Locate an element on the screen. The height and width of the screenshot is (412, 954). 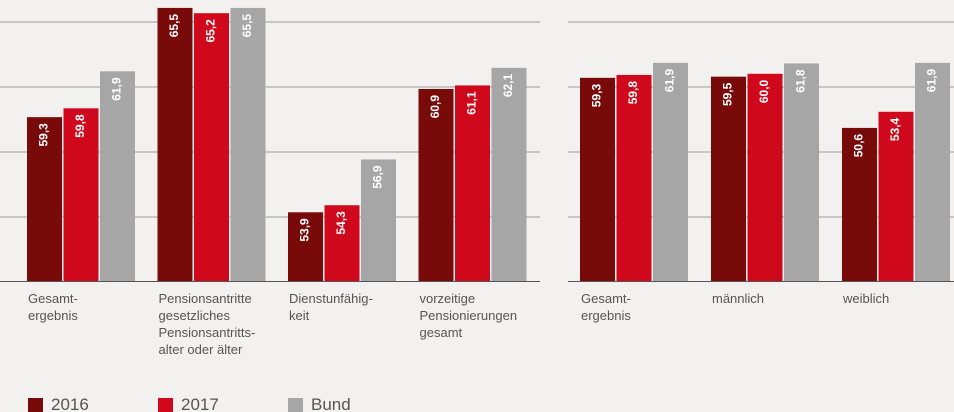
legend-label: 2017 is located at coordinates (200, 403).